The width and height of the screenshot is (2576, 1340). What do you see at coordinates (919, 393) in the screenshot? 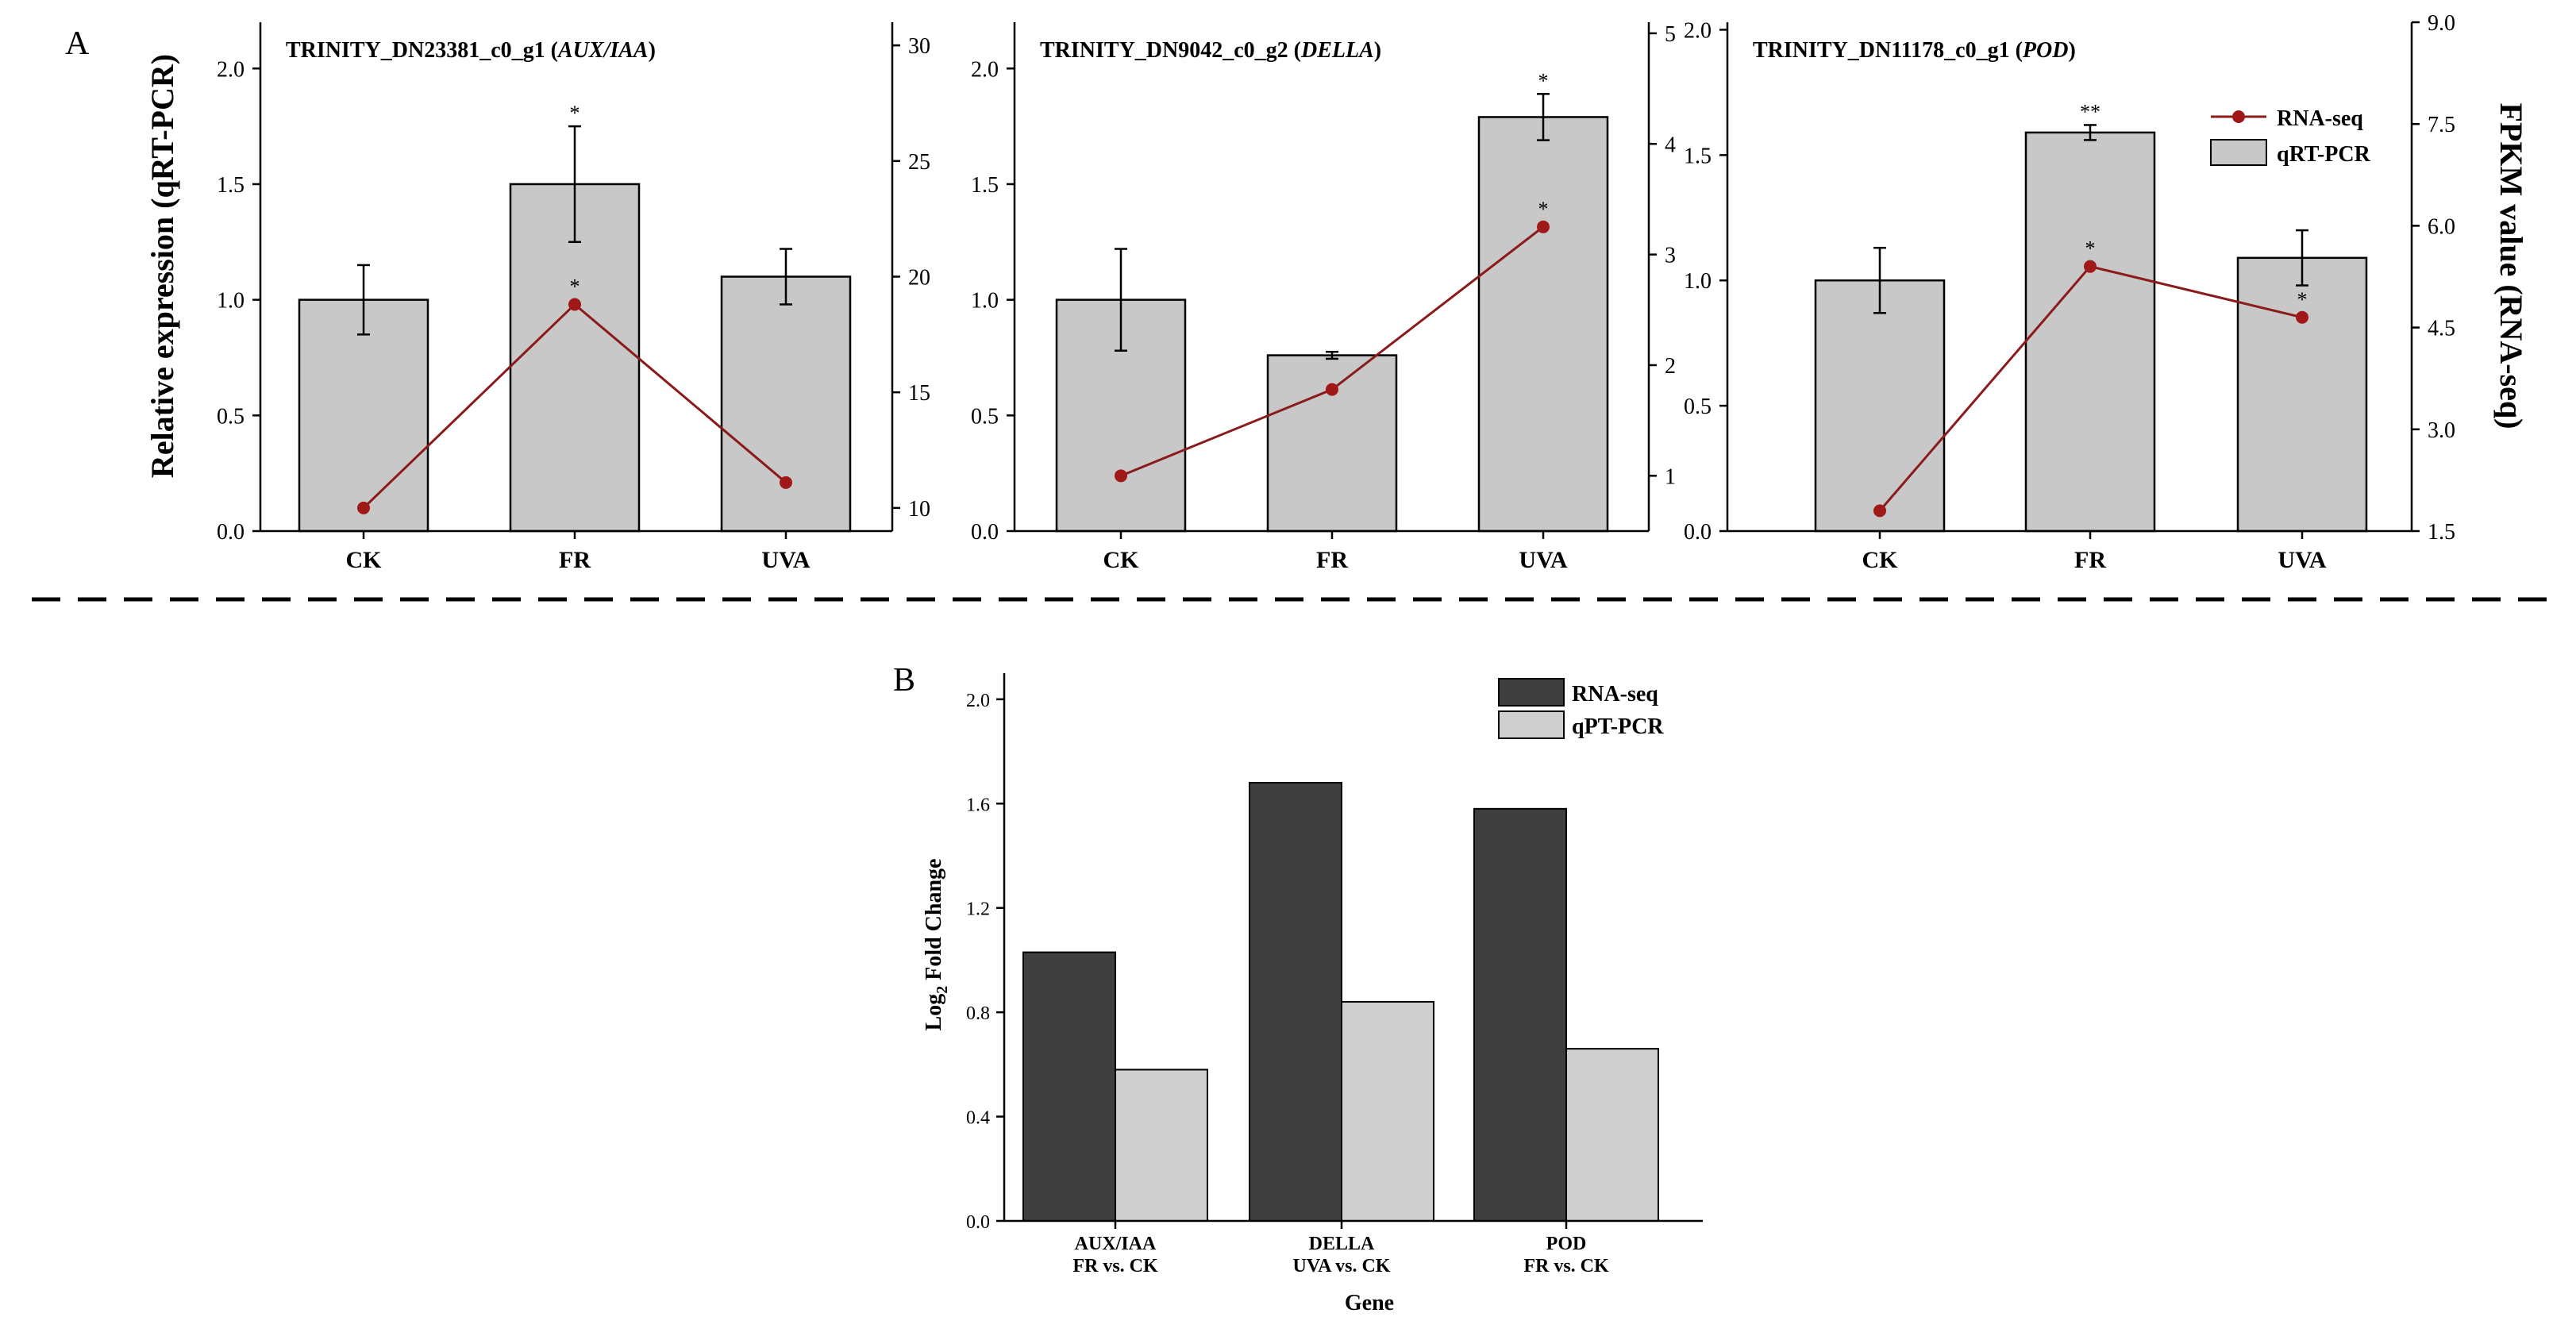
I see `y-right-tick-label: 15` at bounding box center [919, 393].